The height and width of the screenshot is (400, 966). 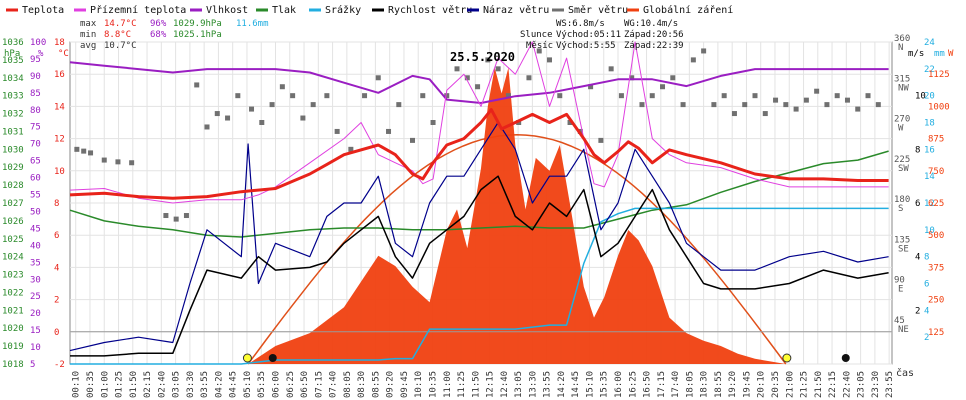 I want to click on rain-tick-label: 6, so click(x=926, y=285).